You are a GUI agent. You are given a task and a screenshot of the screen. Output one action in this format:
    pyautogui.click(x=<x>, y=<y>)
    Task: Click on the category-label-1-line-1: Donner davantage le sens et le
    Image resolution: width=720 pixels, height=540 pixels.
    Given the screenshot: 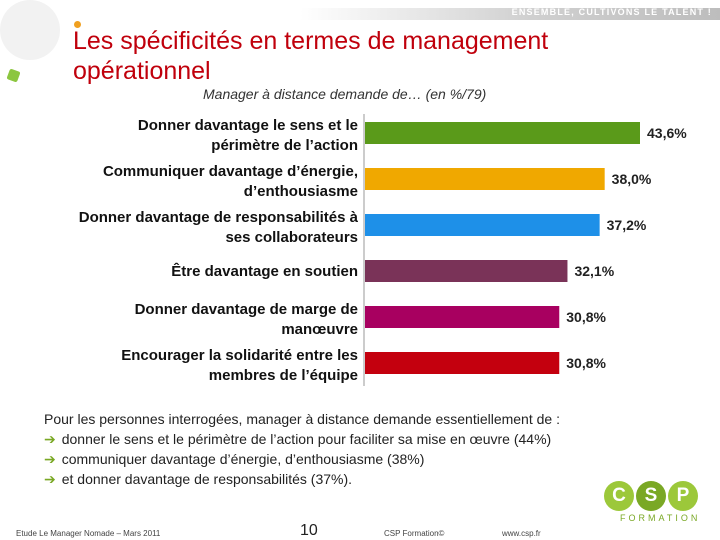 What is the action you would take?
    pyautogui.click(x=248, y=125)
    